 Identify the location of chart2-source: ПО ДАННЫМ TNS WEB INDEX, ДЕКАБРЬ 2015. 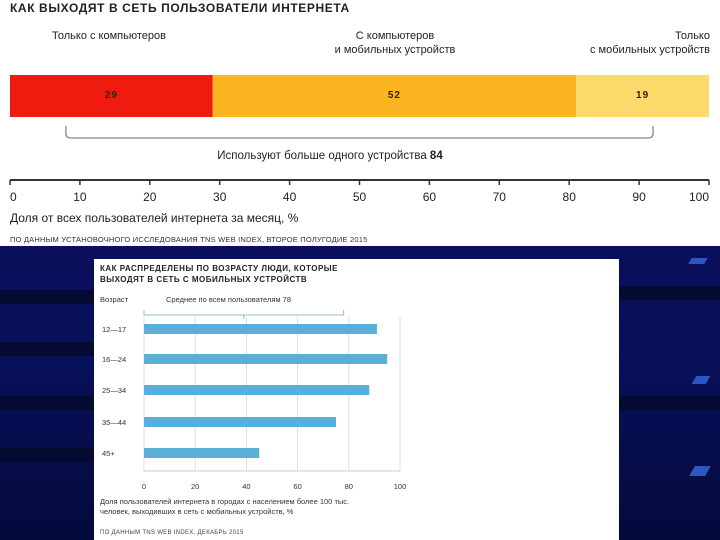
(172, 533).